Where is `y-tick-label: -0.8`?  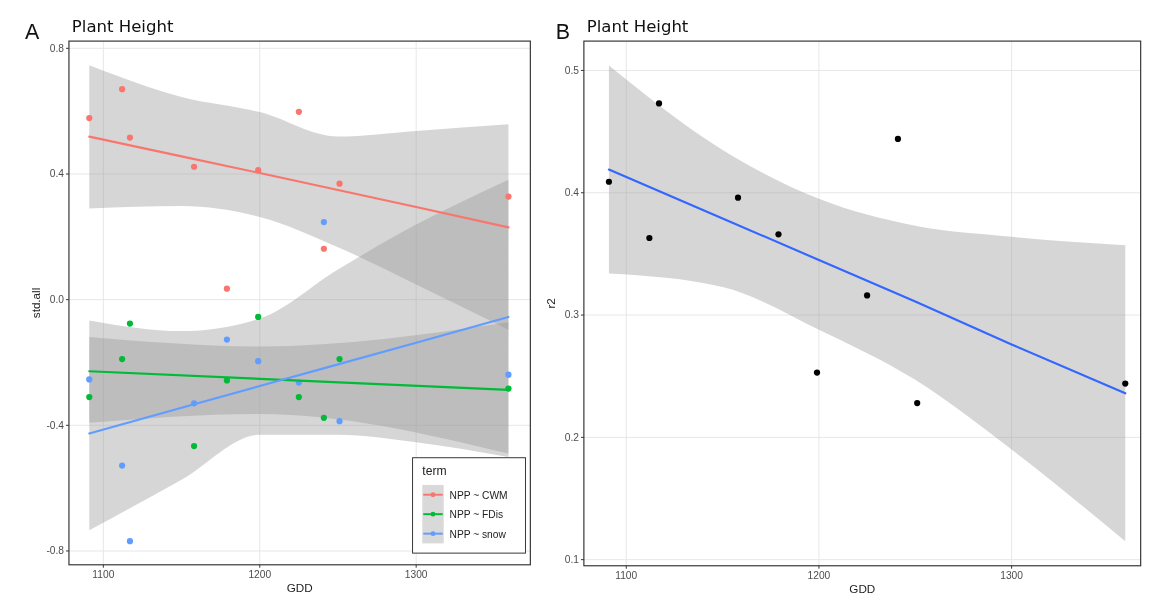 y-tick-label: -0.8 is located at coordinates (55, 551).